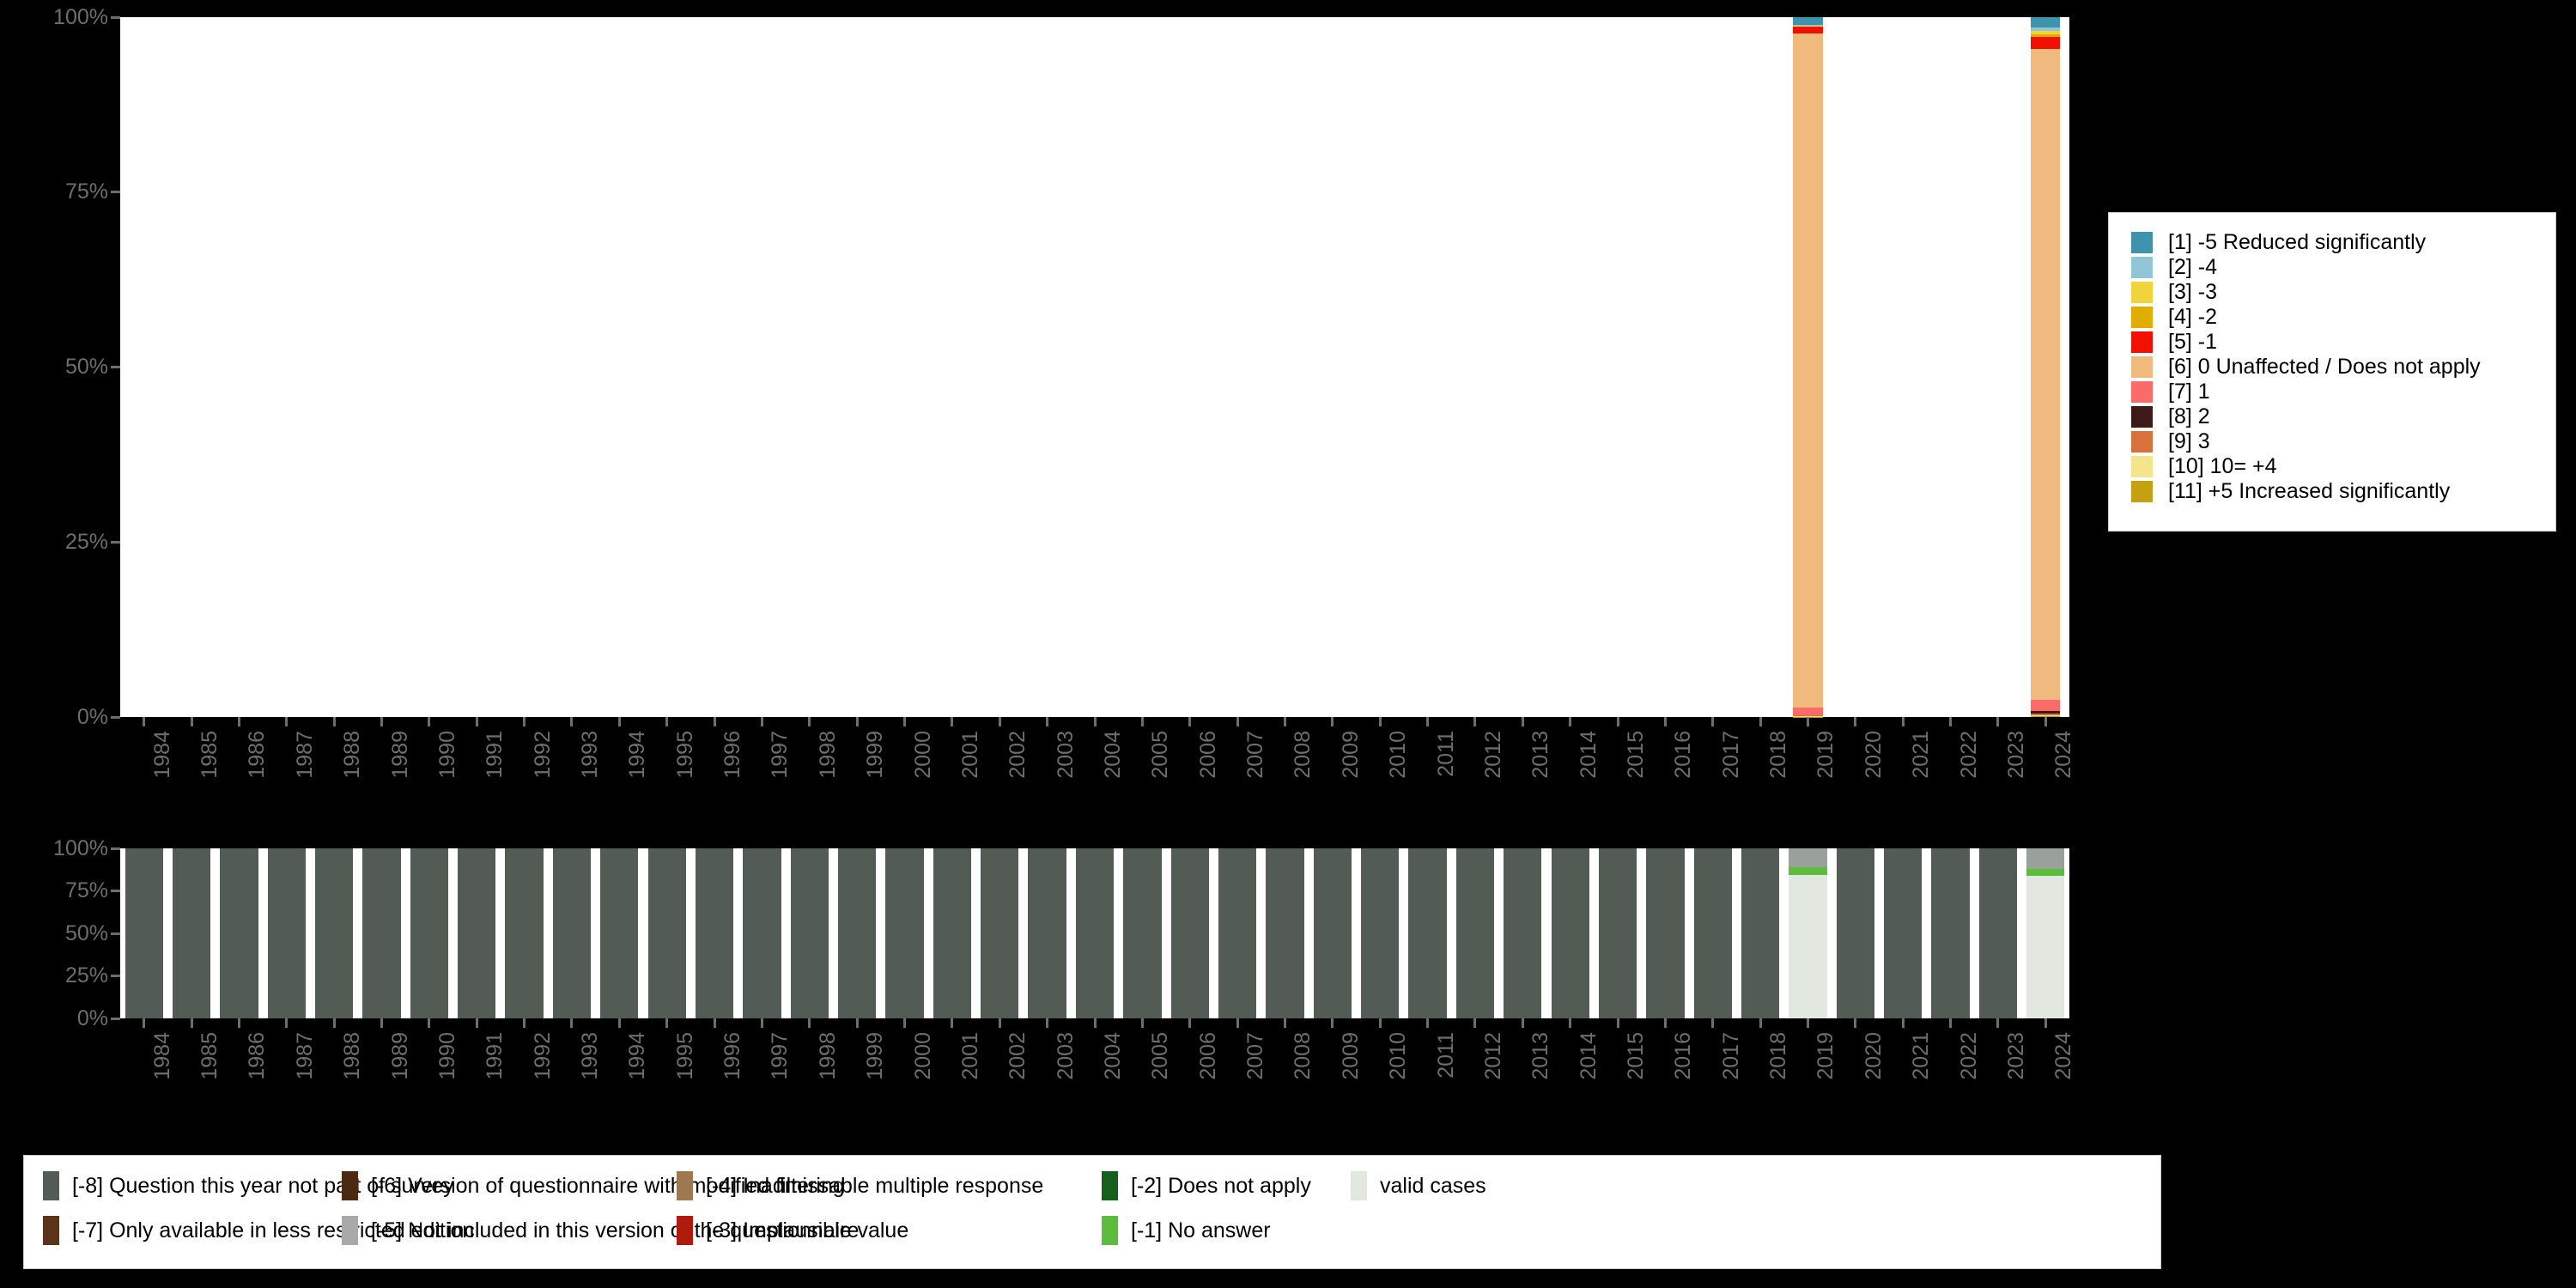  I want to click on category-legend-item: [10] 10= +4, so click(2343, 466).